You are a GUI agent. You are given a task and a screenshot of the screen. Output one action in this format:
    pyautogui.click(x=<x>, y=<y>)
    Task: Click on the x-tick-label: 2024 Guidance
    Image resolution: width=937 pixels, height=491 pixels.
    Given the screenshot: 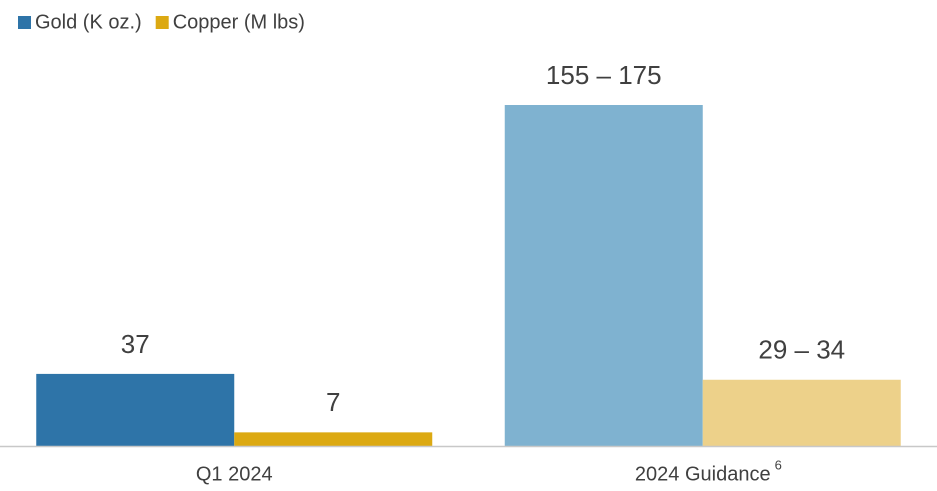 What is the action you would take?
    pyautogui.click(x=703, y=474)
    